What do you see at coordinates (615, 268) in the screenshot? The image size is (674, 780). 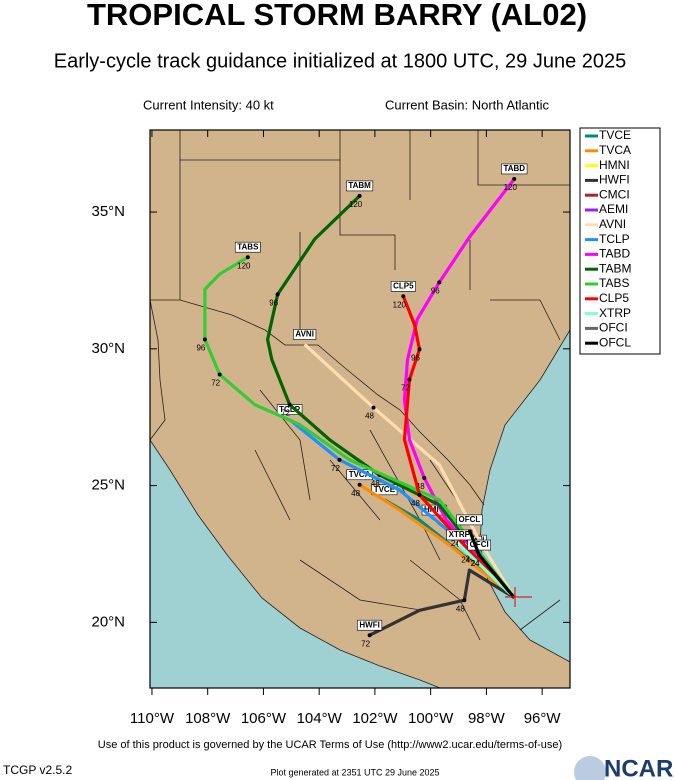 I see `legend-label: TABM` at bounding box center [615, 268].